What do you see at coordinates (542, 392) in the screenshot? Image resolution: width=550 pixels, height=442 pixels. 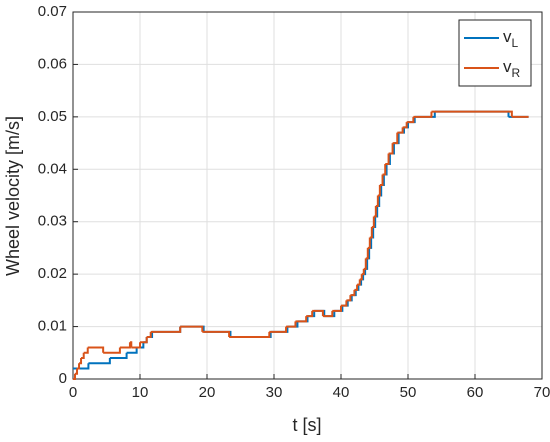 I see `x-tick-label: 70` at bounding box center [542, 392].